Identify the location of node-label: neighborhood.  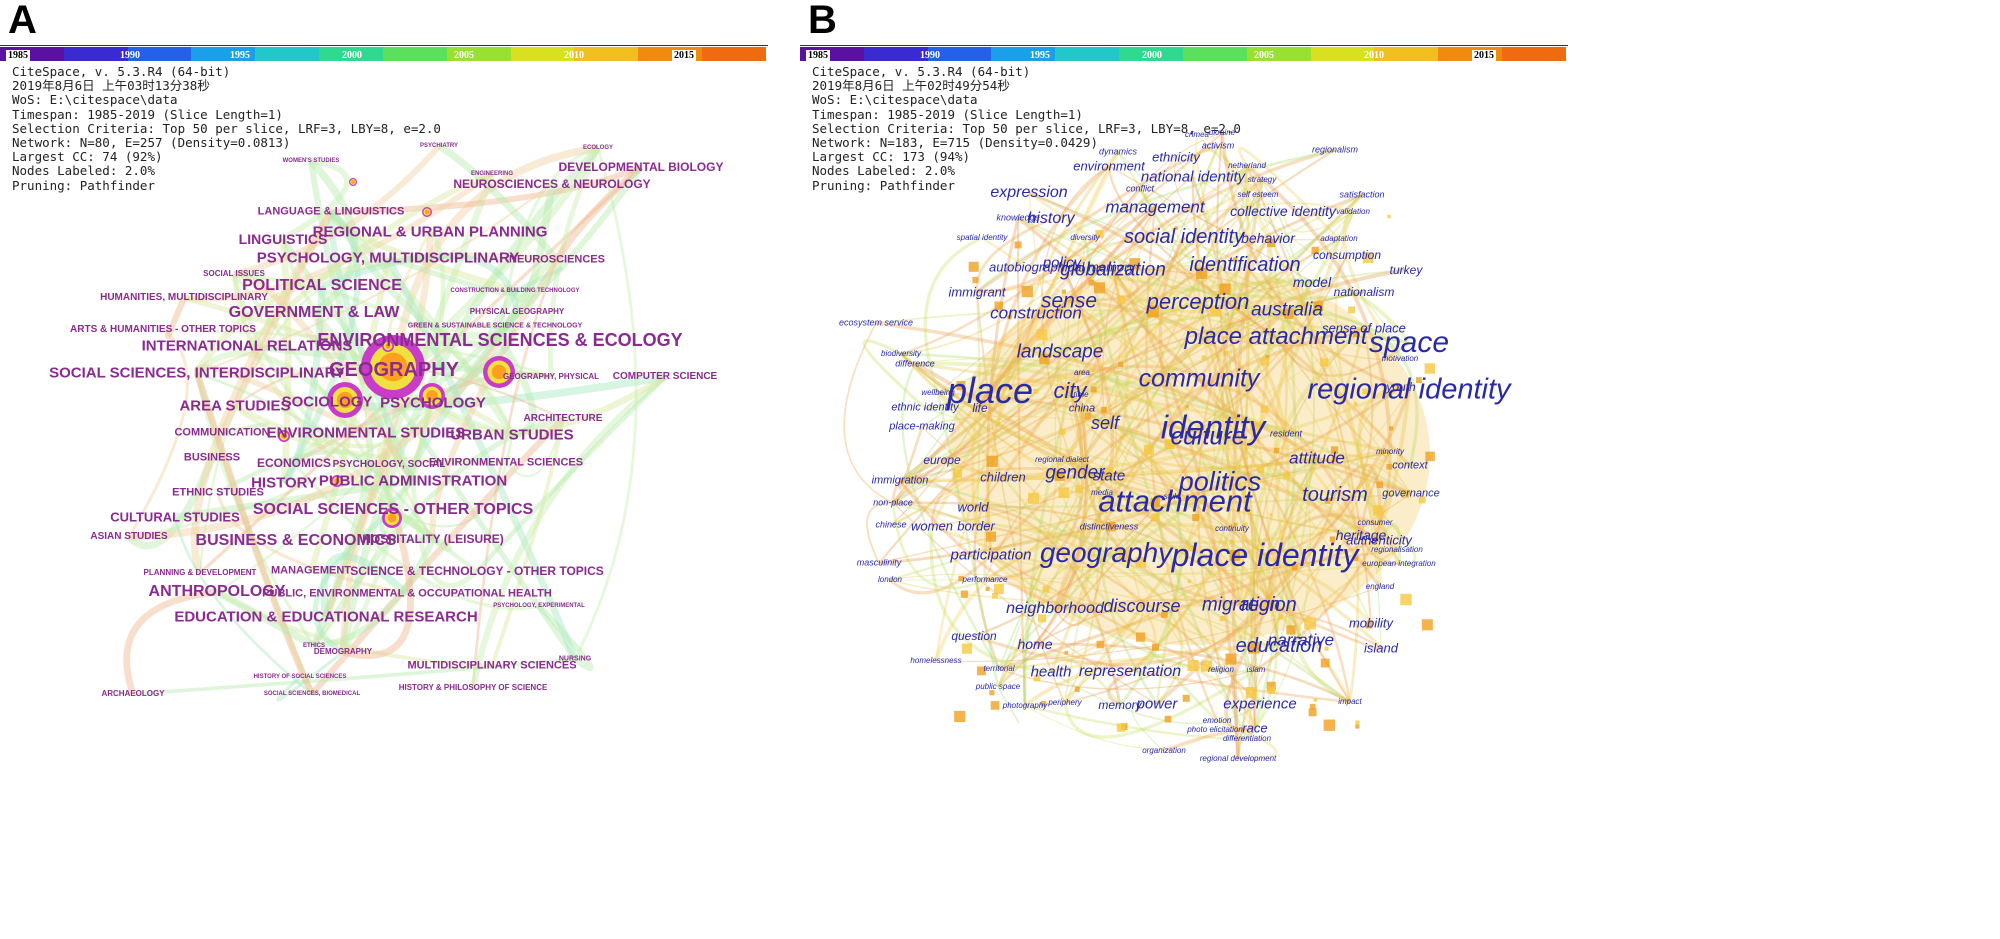
(1055, 608).